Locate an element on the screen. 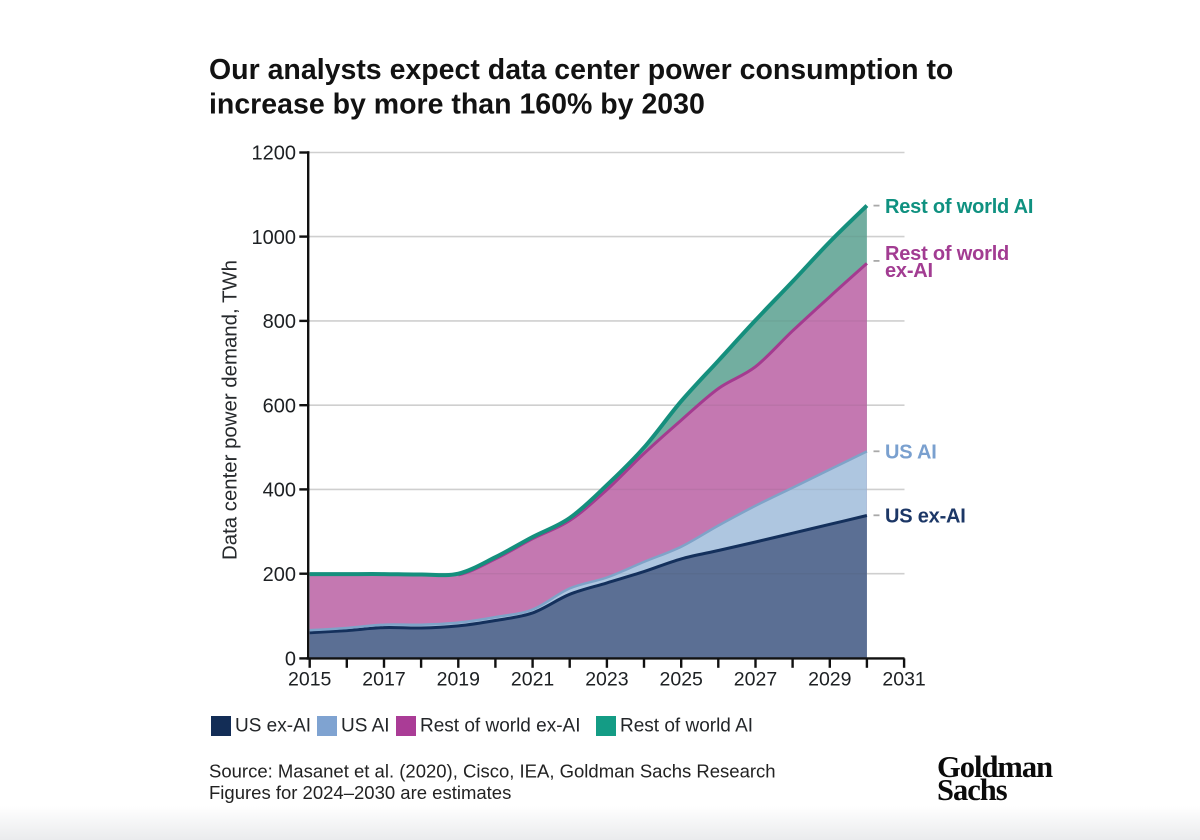  svg-text: 2023 is located at coordinates (606, 680).